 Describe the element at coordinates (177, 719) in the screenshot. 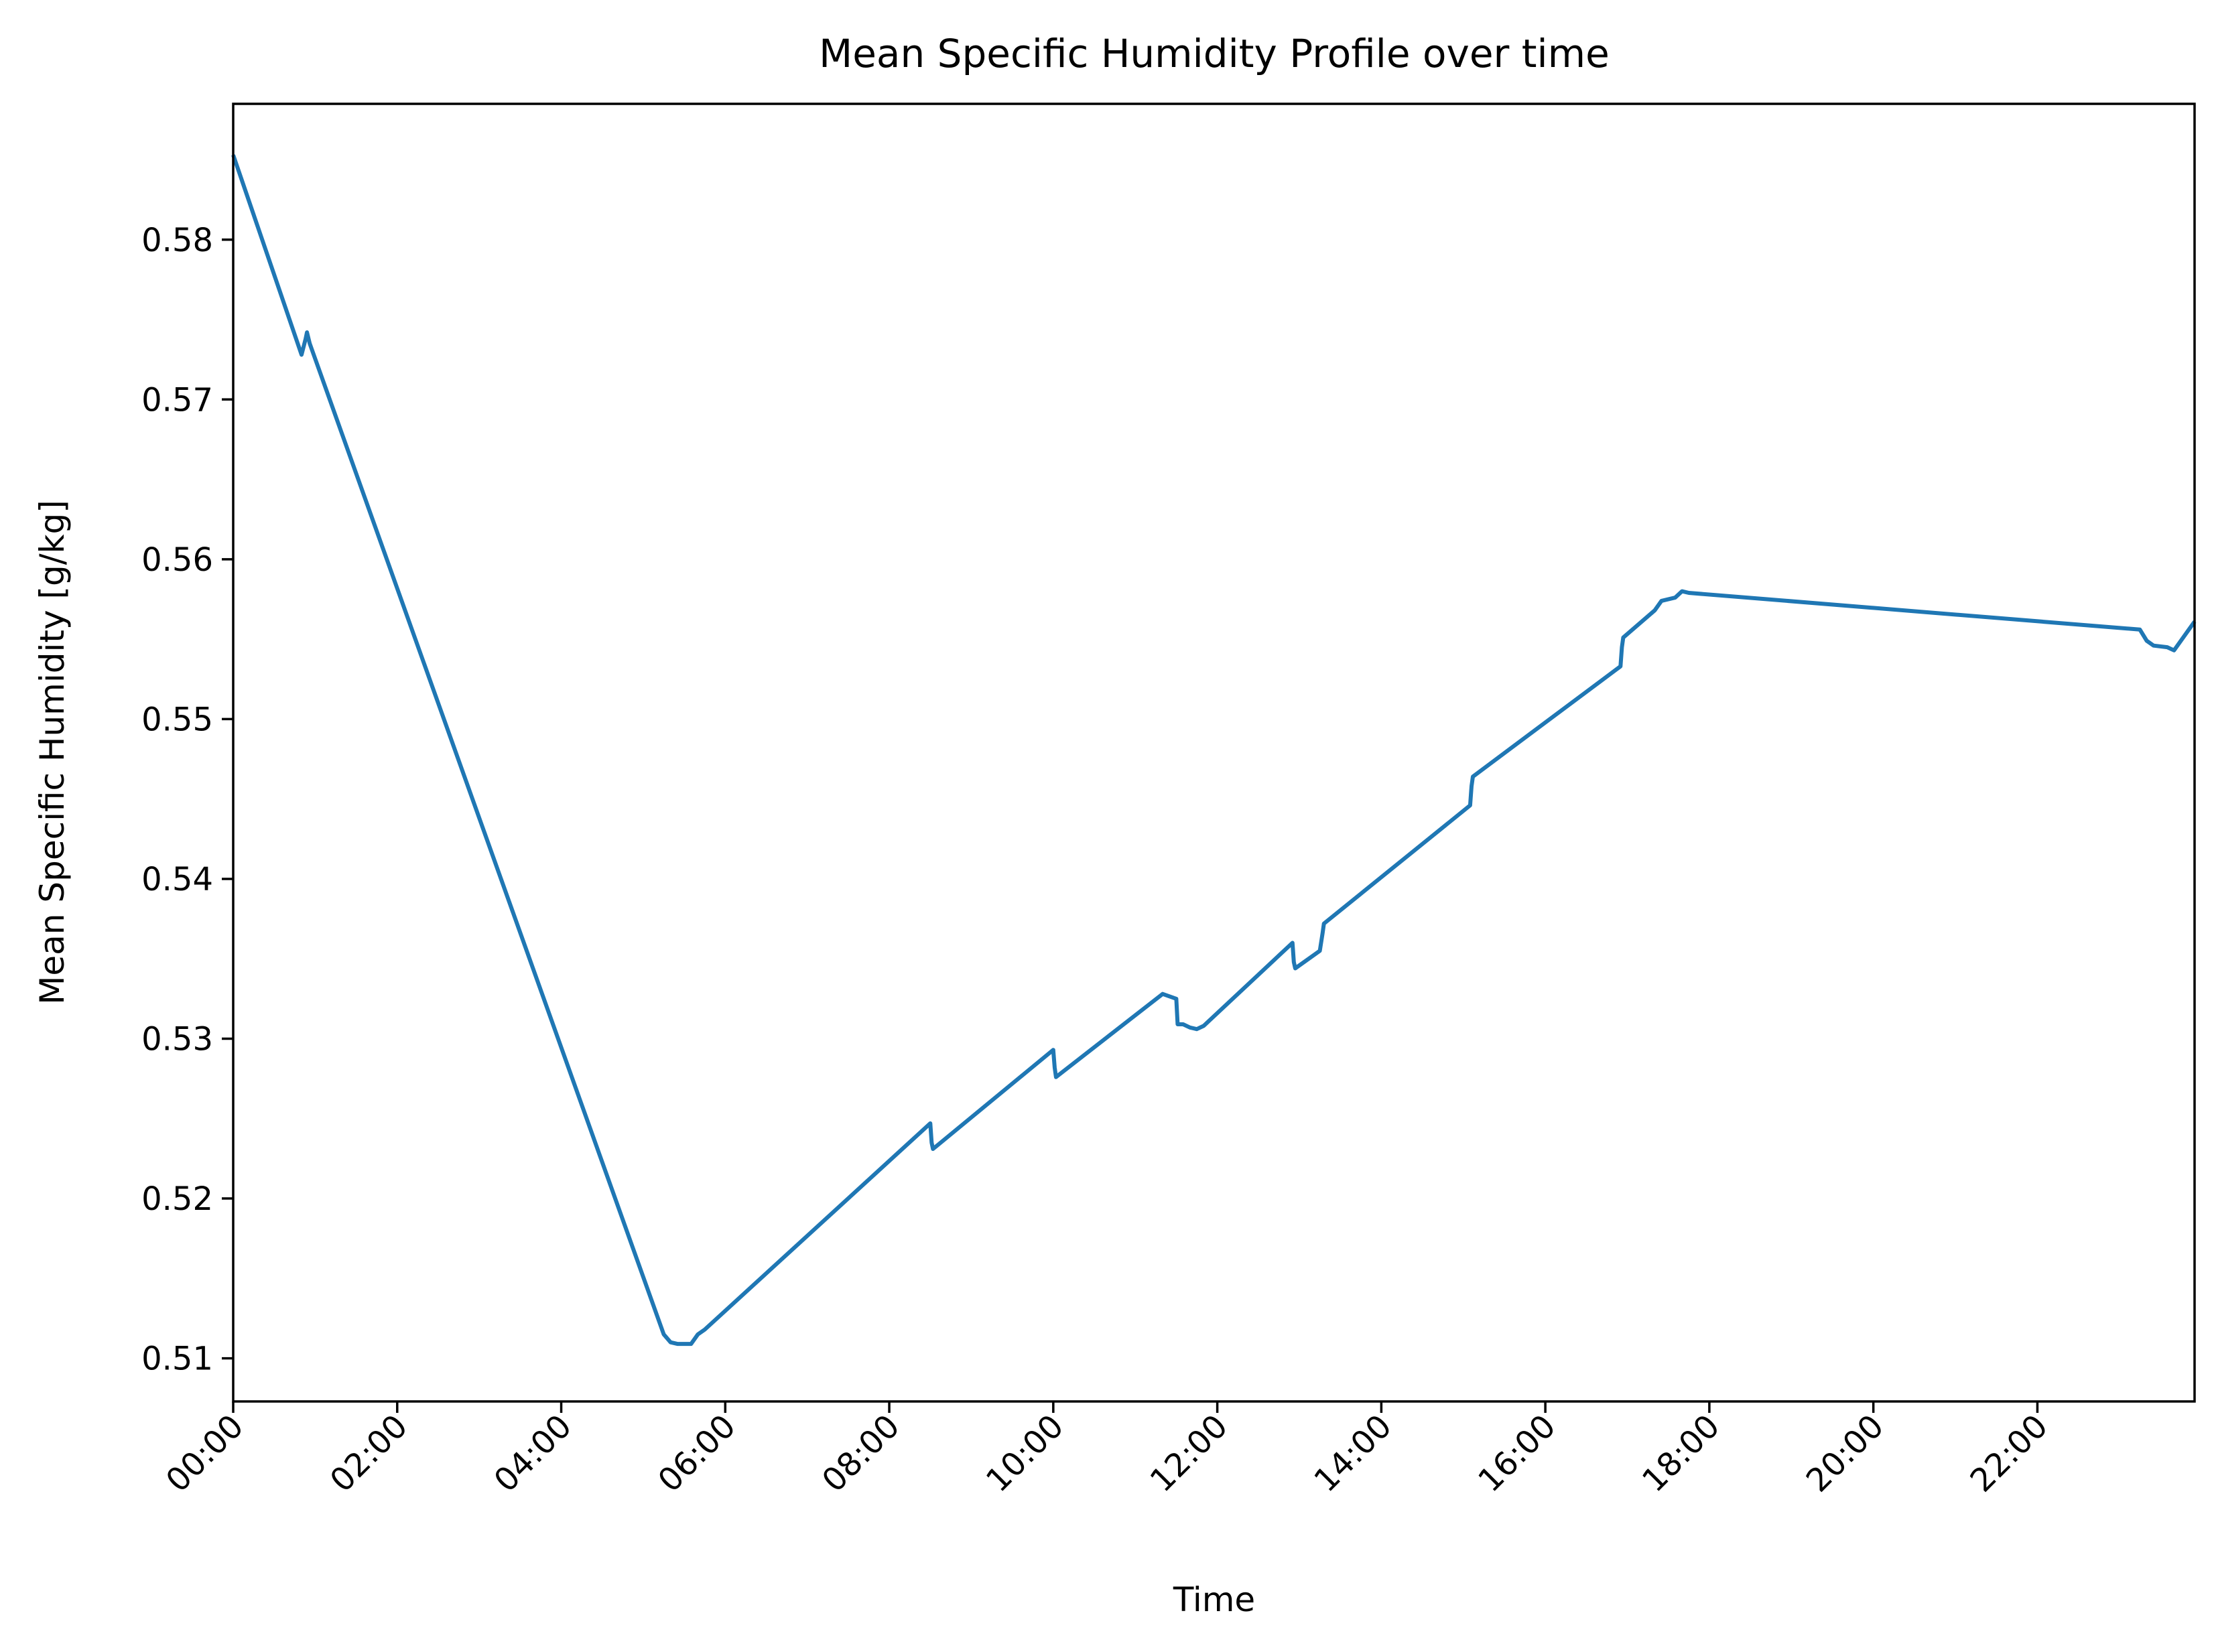

I see `y-tick-label: 0.55` at that location.